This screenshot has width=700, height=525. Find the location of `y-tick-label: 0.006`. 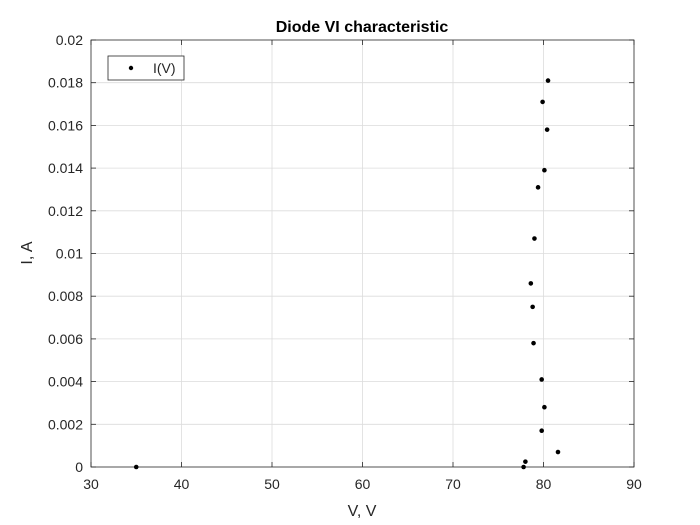

y-tick-label: 0.006 is located at coordinates (65, 339).